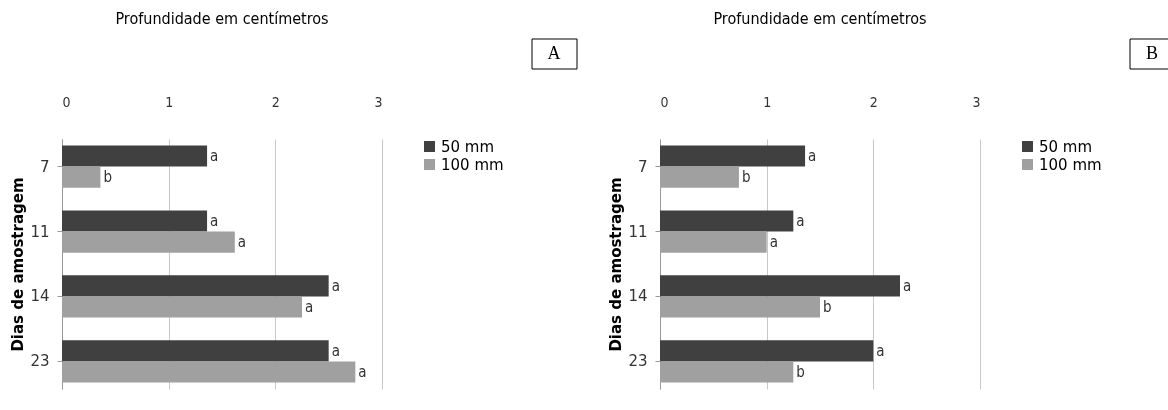 This screenshot has height=410, width=1168. Describe the element at coordinates (1152, 53) in the screenshot. I see `text: B` at that location.